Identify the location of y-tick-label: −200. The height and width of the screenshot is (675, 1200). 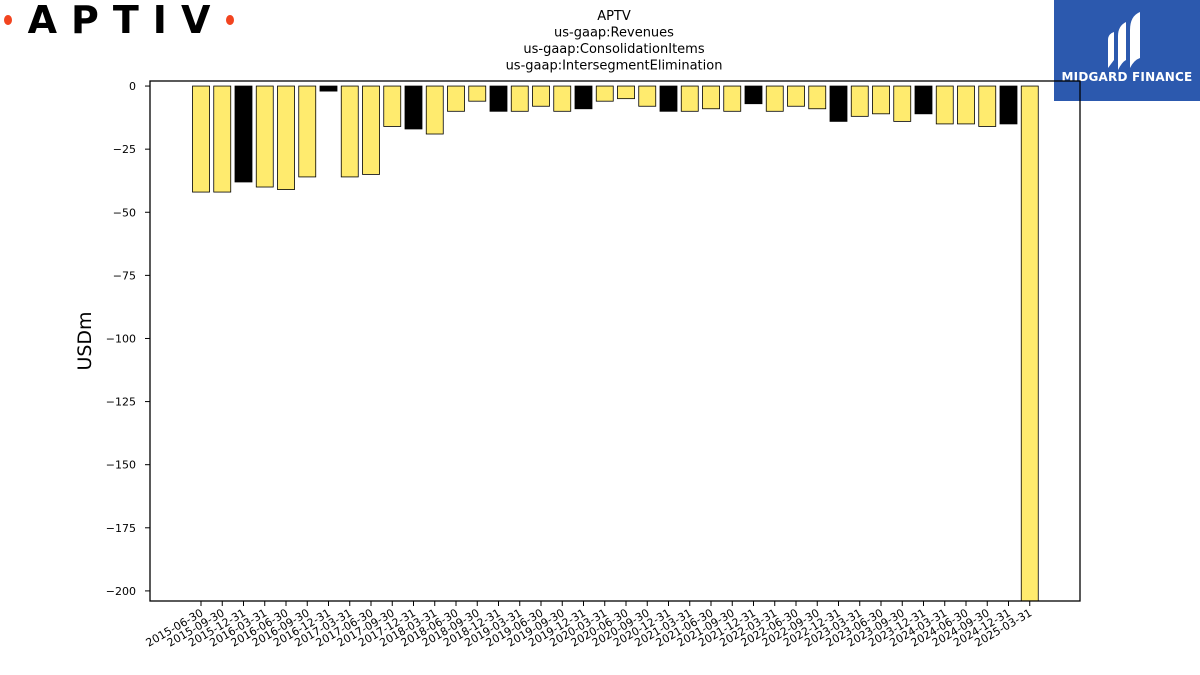
(121, 591).